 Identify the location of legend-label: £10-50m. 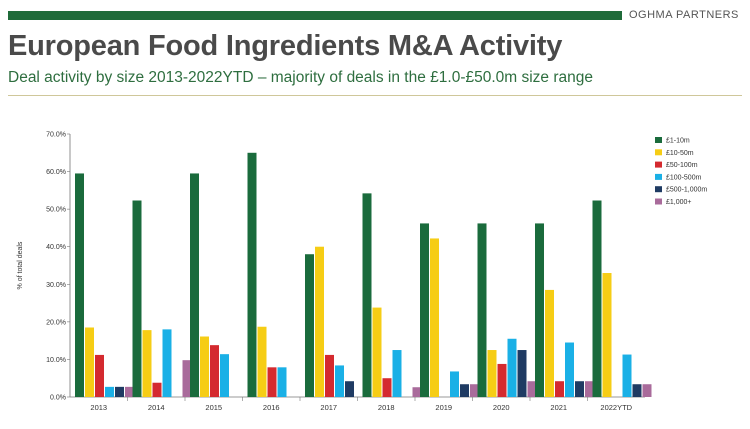
(680, 153).